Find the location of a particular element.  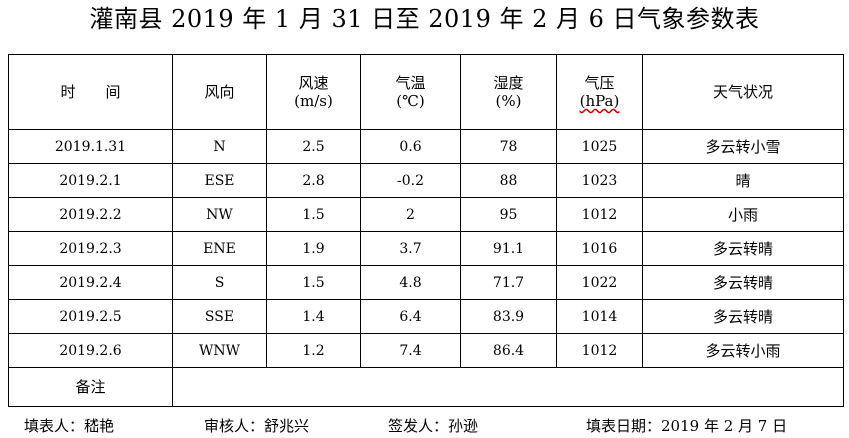

cell-temperature: 2 is located at coordinates (410, 214).